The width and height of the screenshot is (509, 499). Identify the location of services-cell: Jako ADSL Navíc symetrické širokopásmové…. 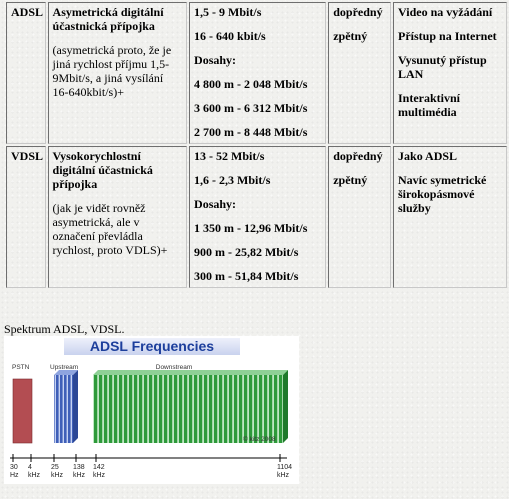
(450, 217).